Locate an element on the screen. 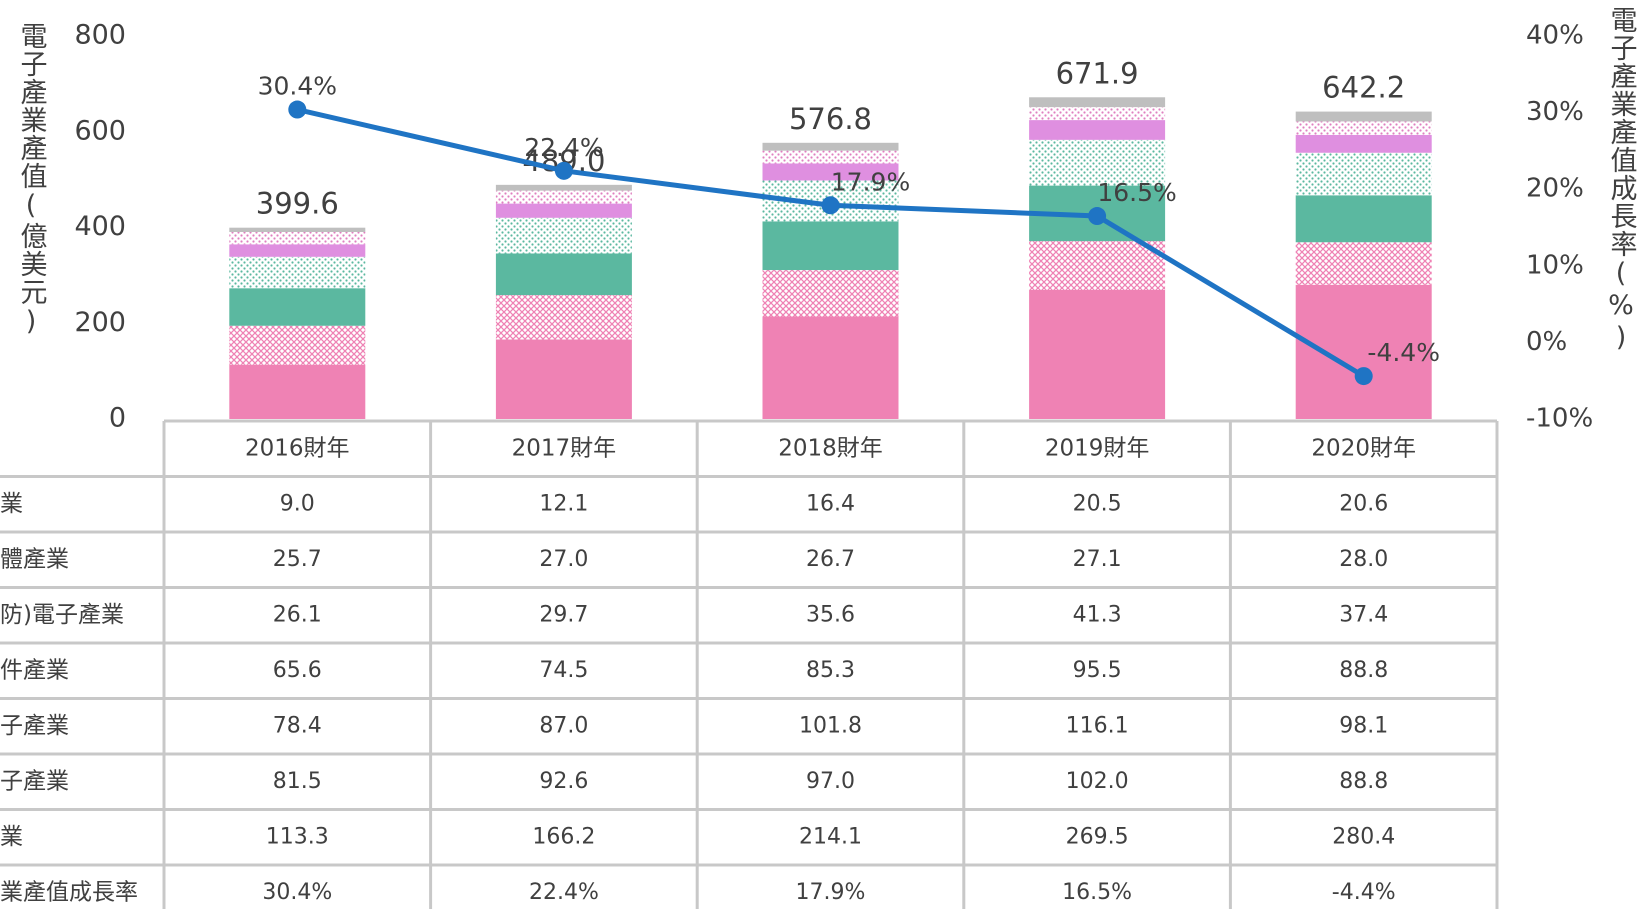  total-label: 671.9 is located at coordinates (1097, 73).